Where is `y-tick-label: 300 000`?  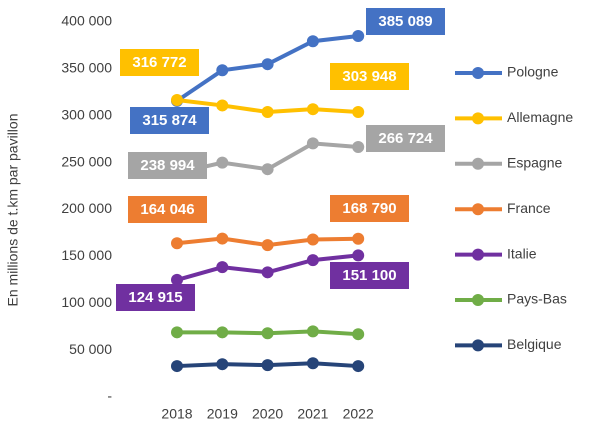 y-tick-label: 300 000 is located at coordinates (86, 114).